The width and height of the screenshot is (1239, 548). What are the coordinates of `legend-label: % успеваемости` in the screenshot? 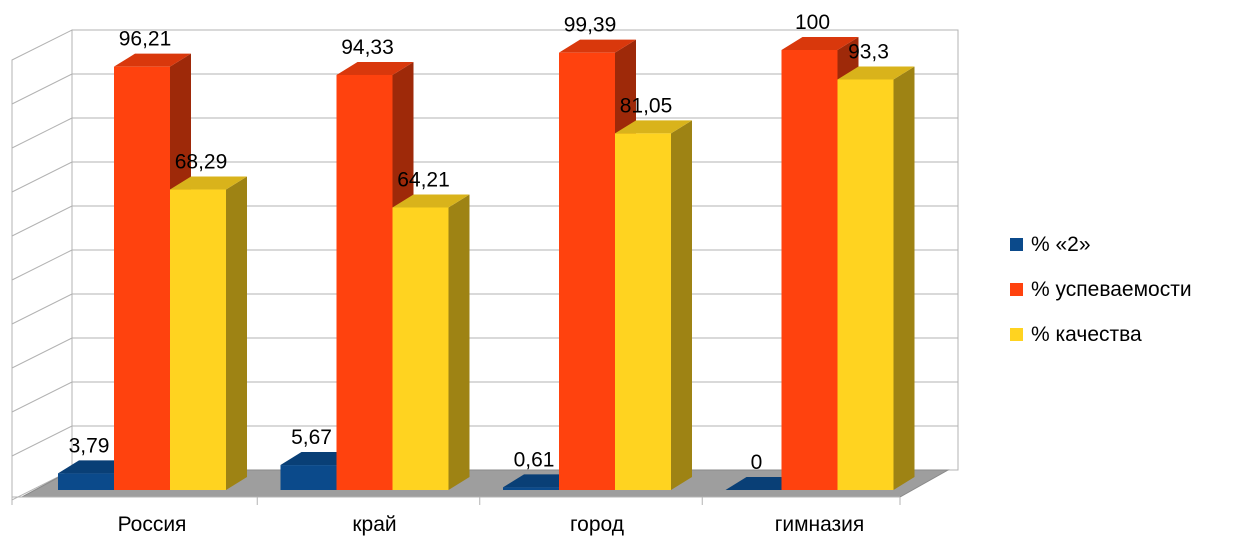 It's located at (1111, 289).